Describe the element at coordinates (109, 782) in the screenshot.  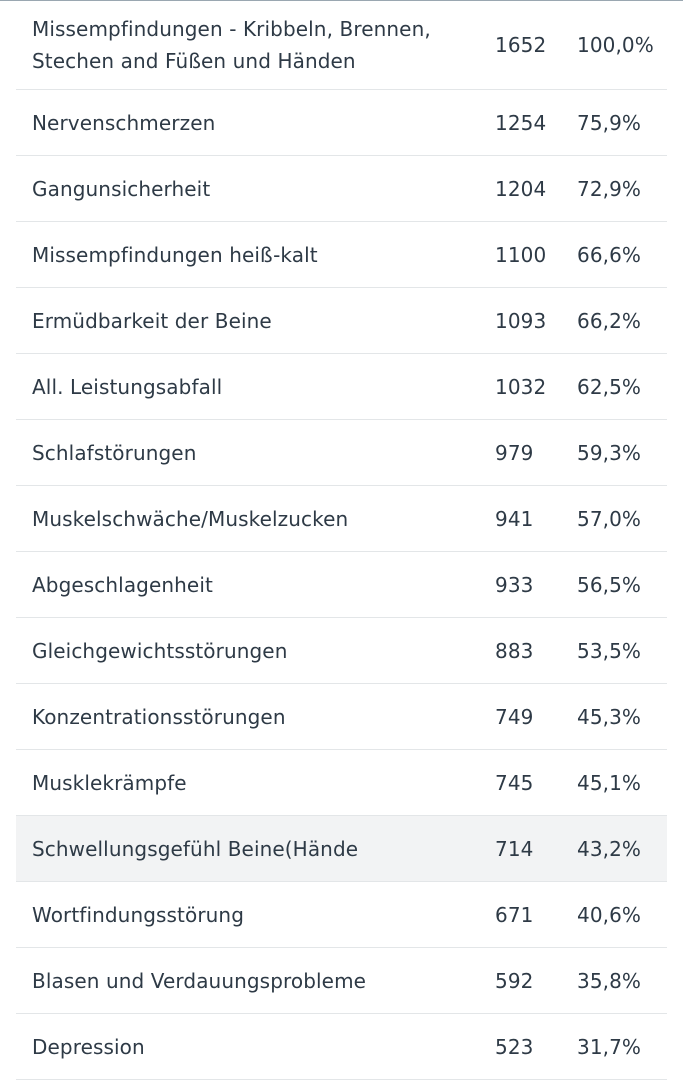
I see `symptom-name: Musklekrämpfe` at that location.